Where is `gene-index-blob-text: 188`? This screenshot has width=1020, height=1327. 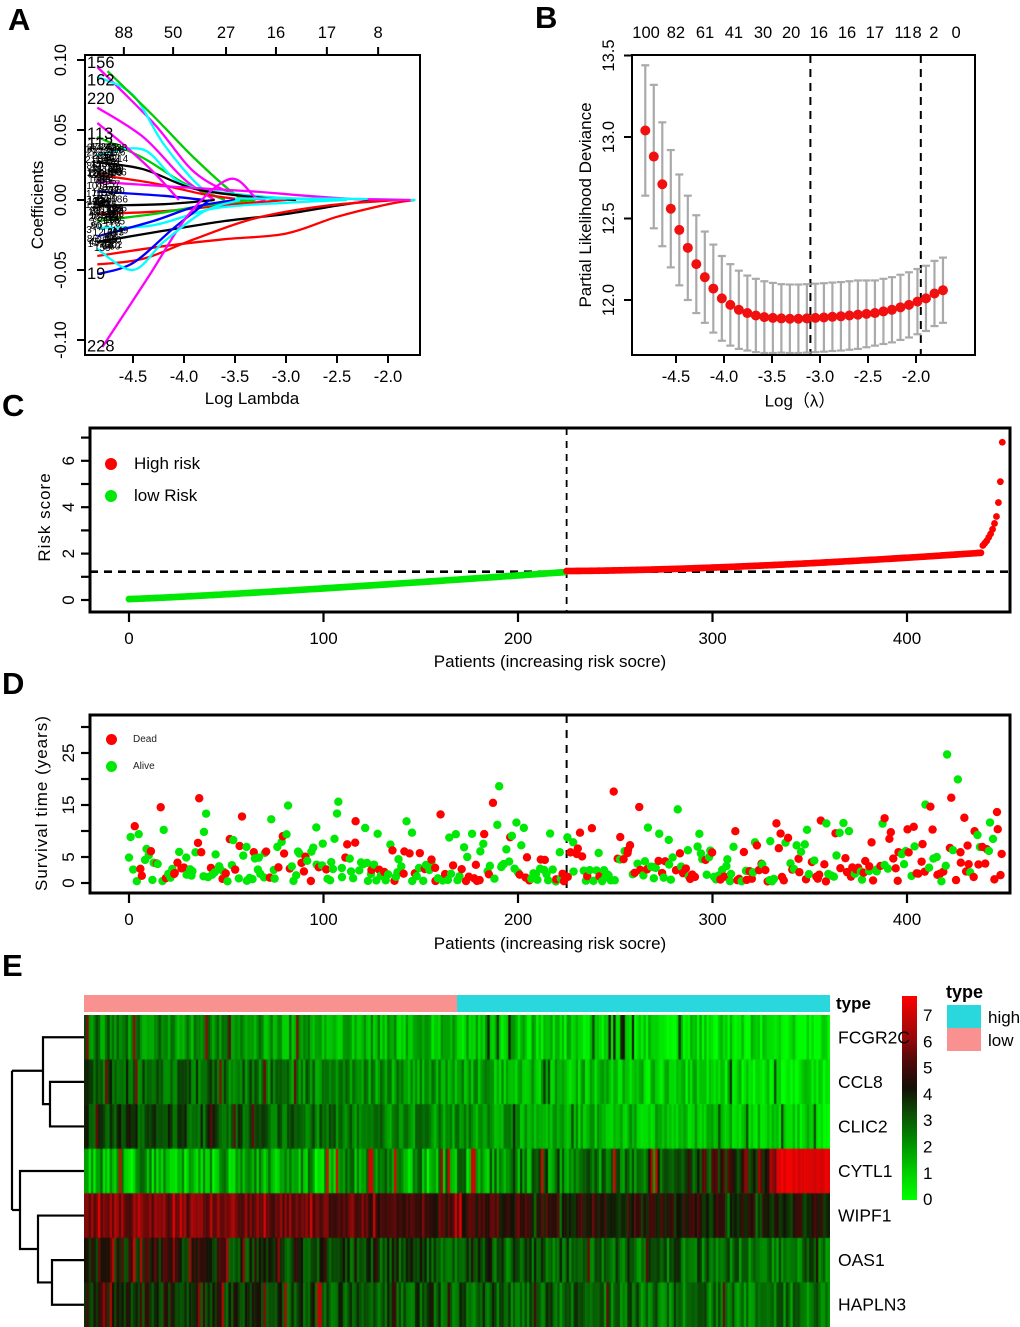
gene-index-blob-text: 188 is located at coordinates (109, 209).